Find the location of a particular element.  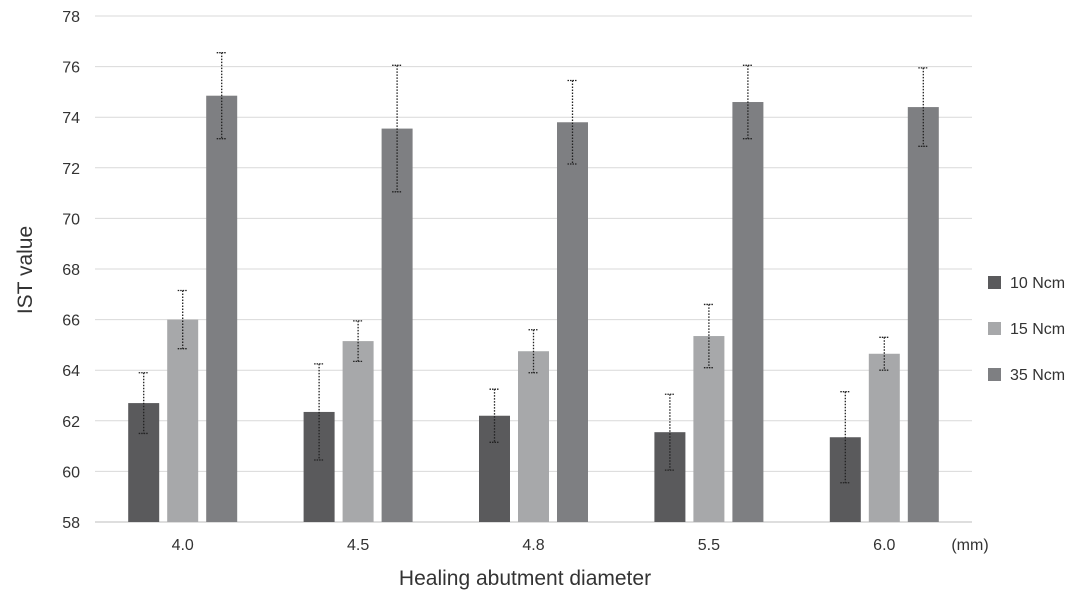

x-tick-label: 6.0 is located at coordinates (884, 545).